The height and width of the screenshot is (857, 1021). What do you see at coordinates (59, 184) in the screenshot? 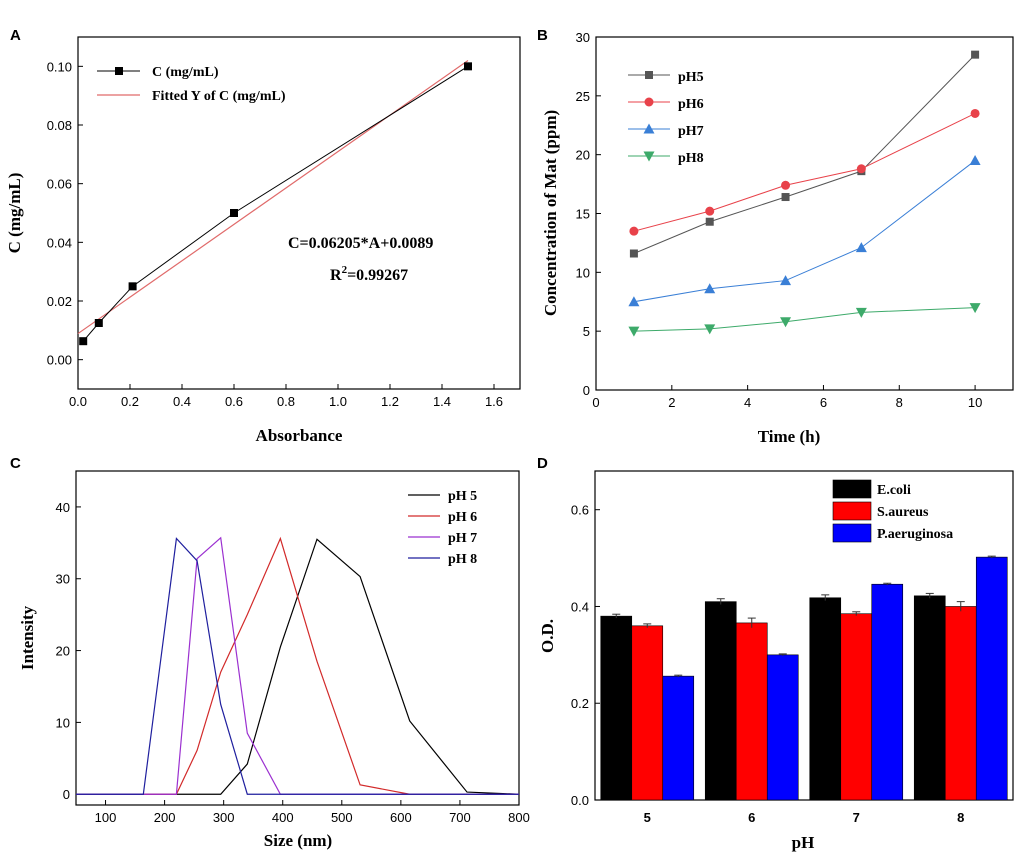
I see `panel-a-y-tick-label: 0.06` at bounding box center [59, 184].